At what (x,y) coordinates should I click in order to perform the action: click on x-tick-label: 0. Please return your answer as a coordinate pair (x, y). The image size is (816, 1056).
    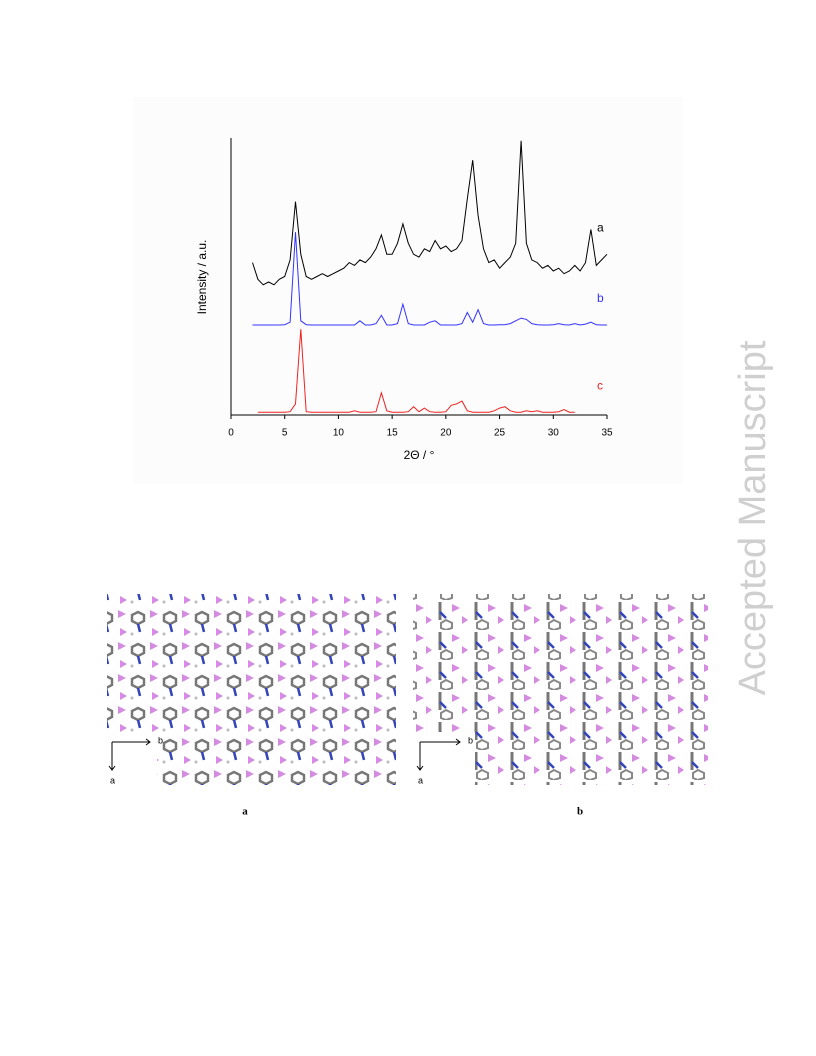
    Looking at the image, I should click on (231, 433).